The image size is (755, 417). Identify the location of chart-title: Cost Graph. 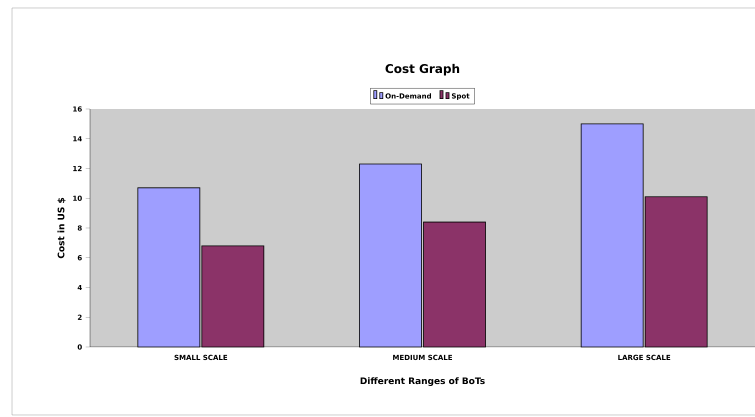
(423, 70).